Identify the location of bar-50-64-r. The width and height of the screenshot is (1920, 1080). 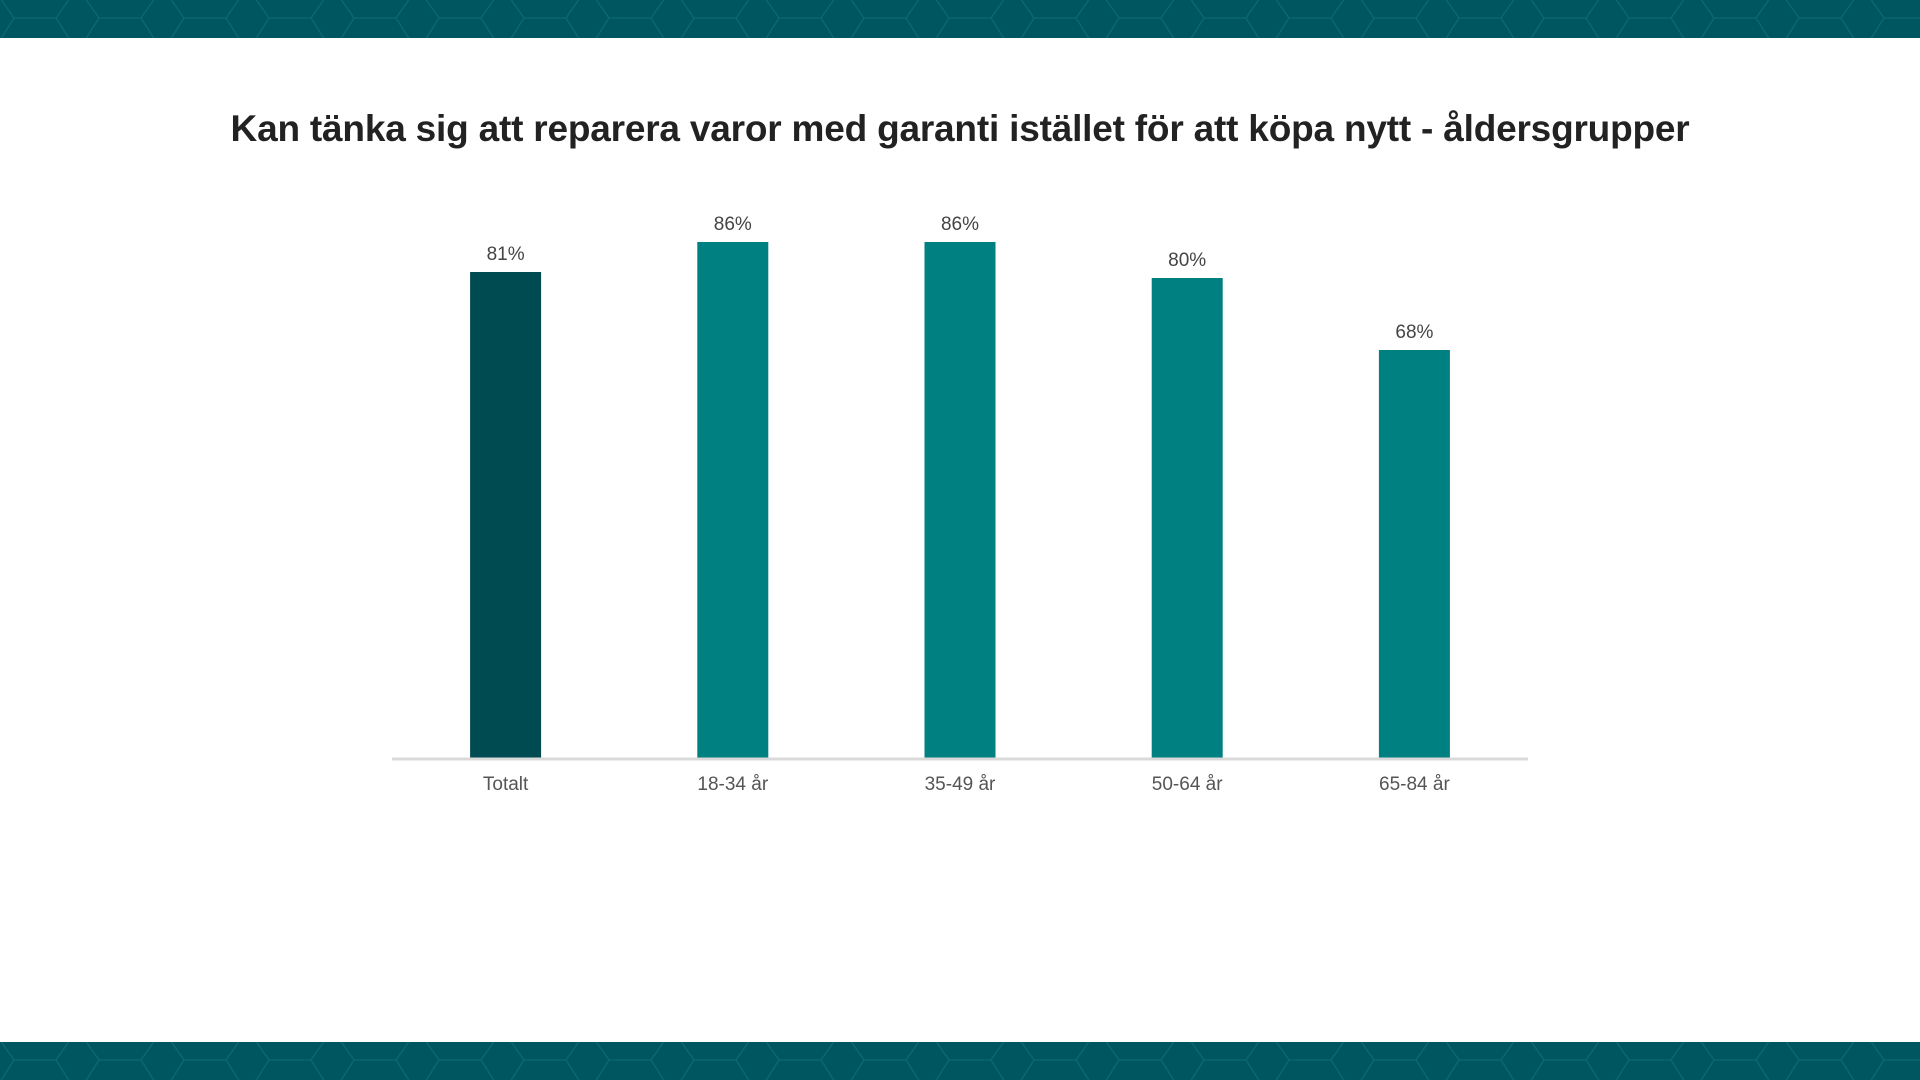
(1187, 518).